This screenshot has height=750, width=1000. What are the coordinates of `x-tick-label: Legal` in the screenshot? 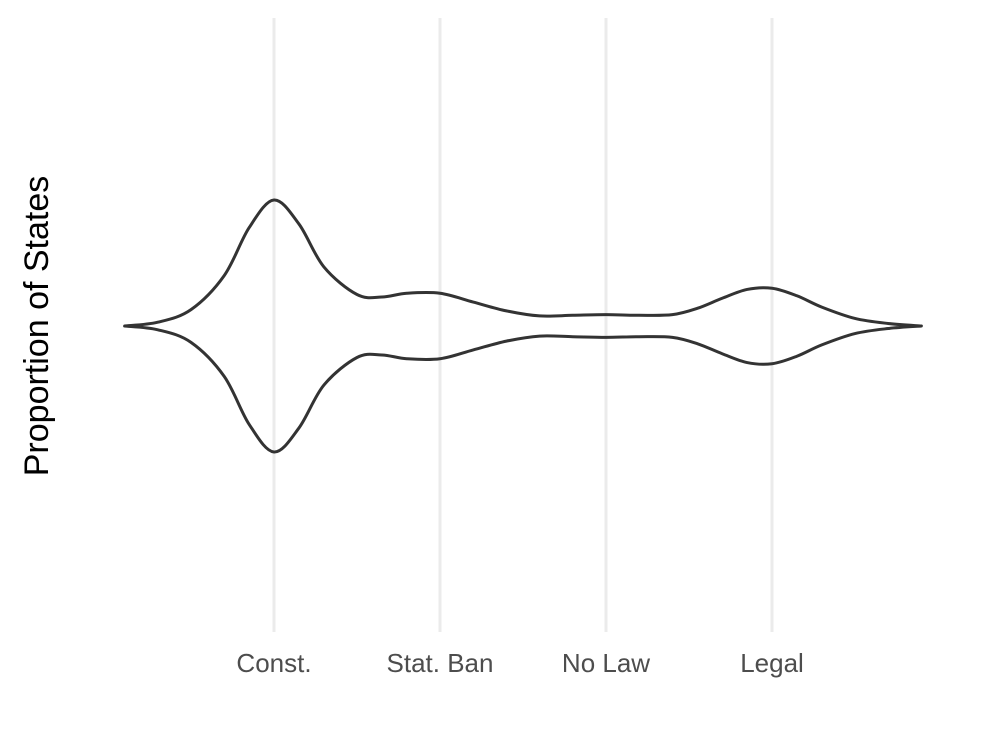 It's located at (772, 663).